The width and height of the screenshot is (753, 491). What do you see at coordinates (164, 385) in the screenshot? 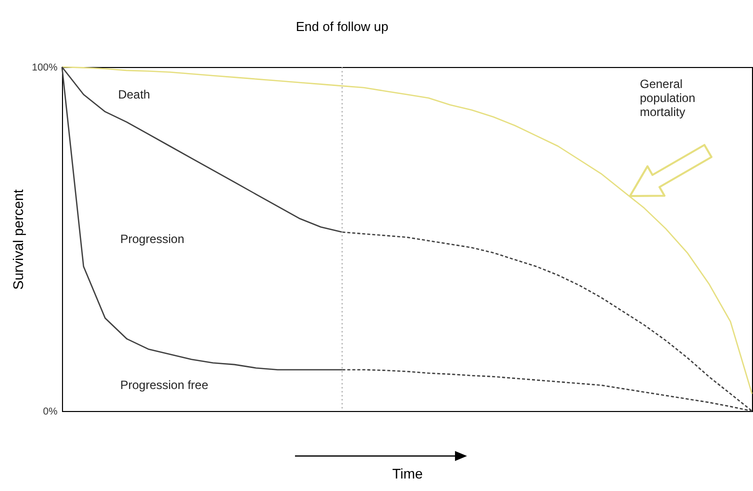
I see `annotation: Progression free` at bounding box center [164, 385].